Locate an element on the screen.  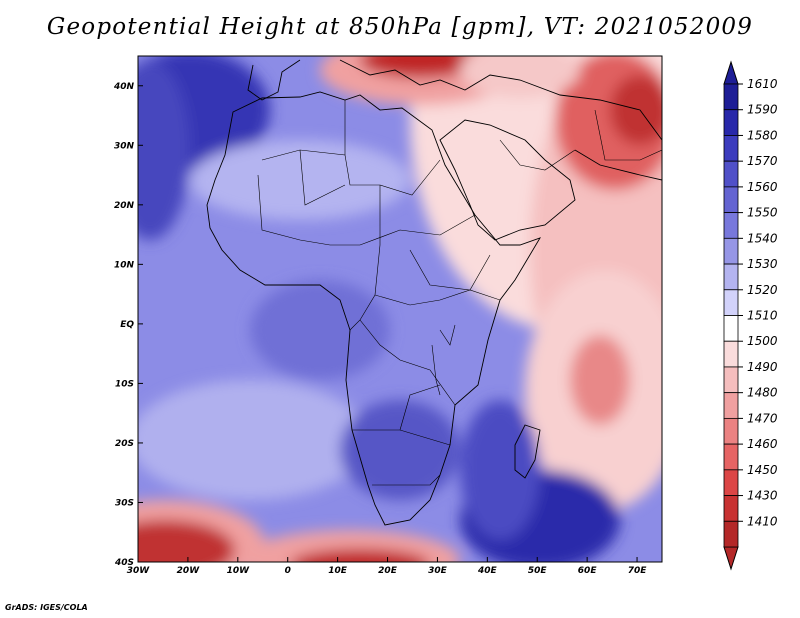
colorbar-label: 1510 is located at coordinates (762, 316).